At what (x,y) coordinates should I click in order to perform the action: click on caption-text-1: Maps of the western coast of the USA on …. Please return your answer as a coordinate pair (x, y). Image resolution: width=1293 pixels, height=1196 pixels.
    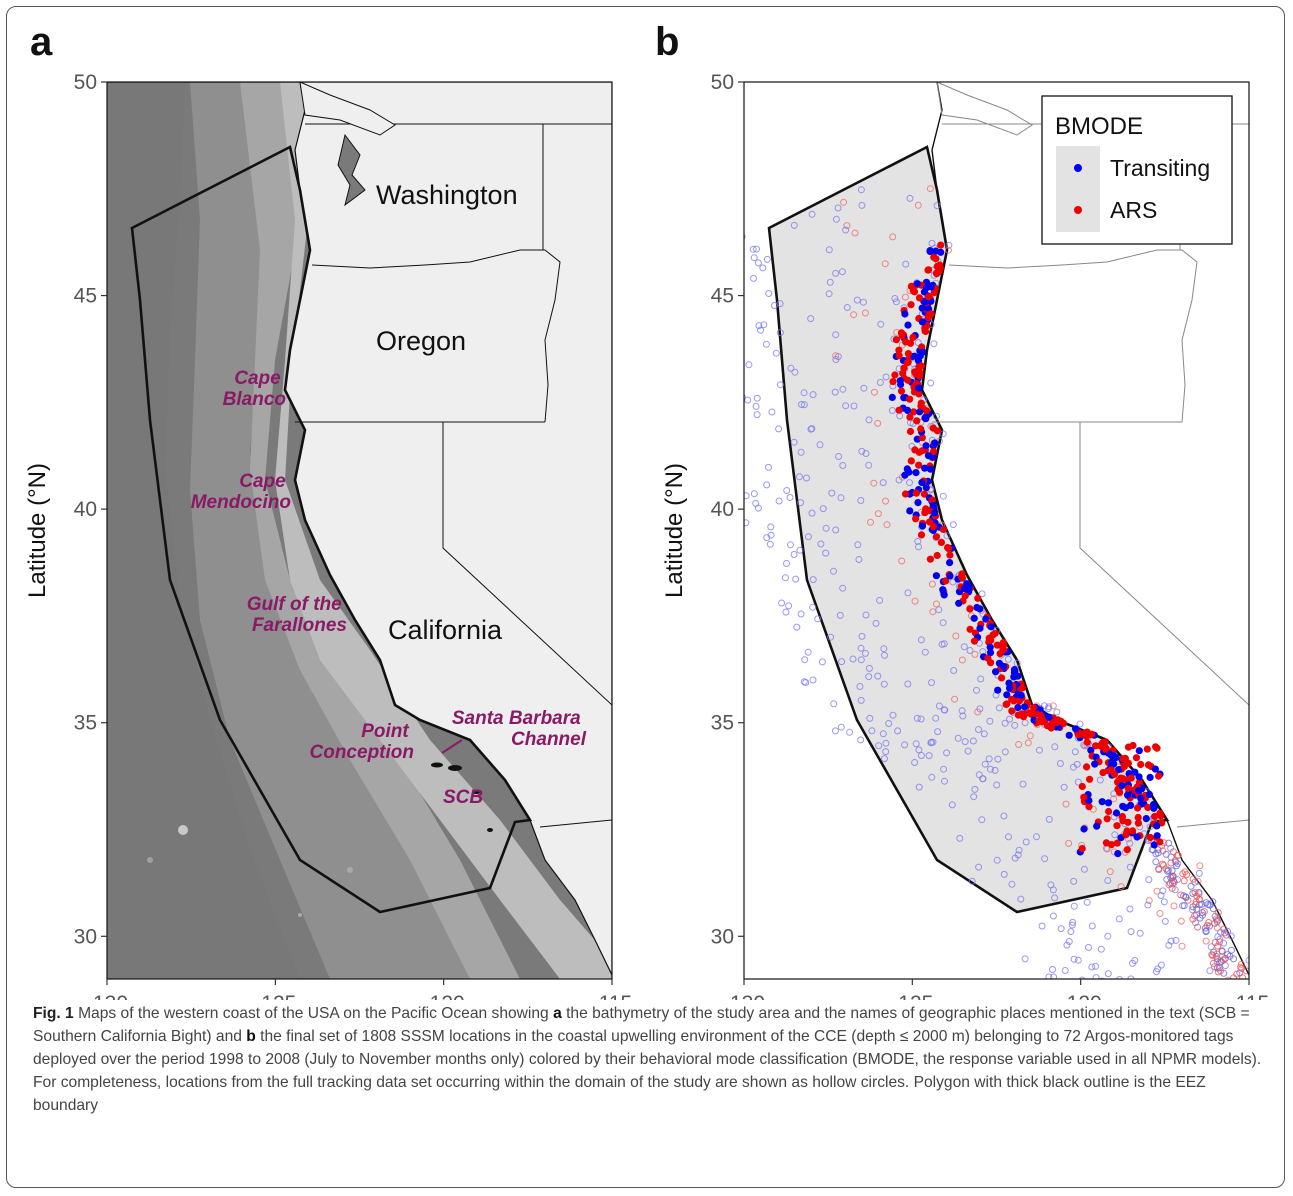
    Looking at the image, I should click on (313, 1013).